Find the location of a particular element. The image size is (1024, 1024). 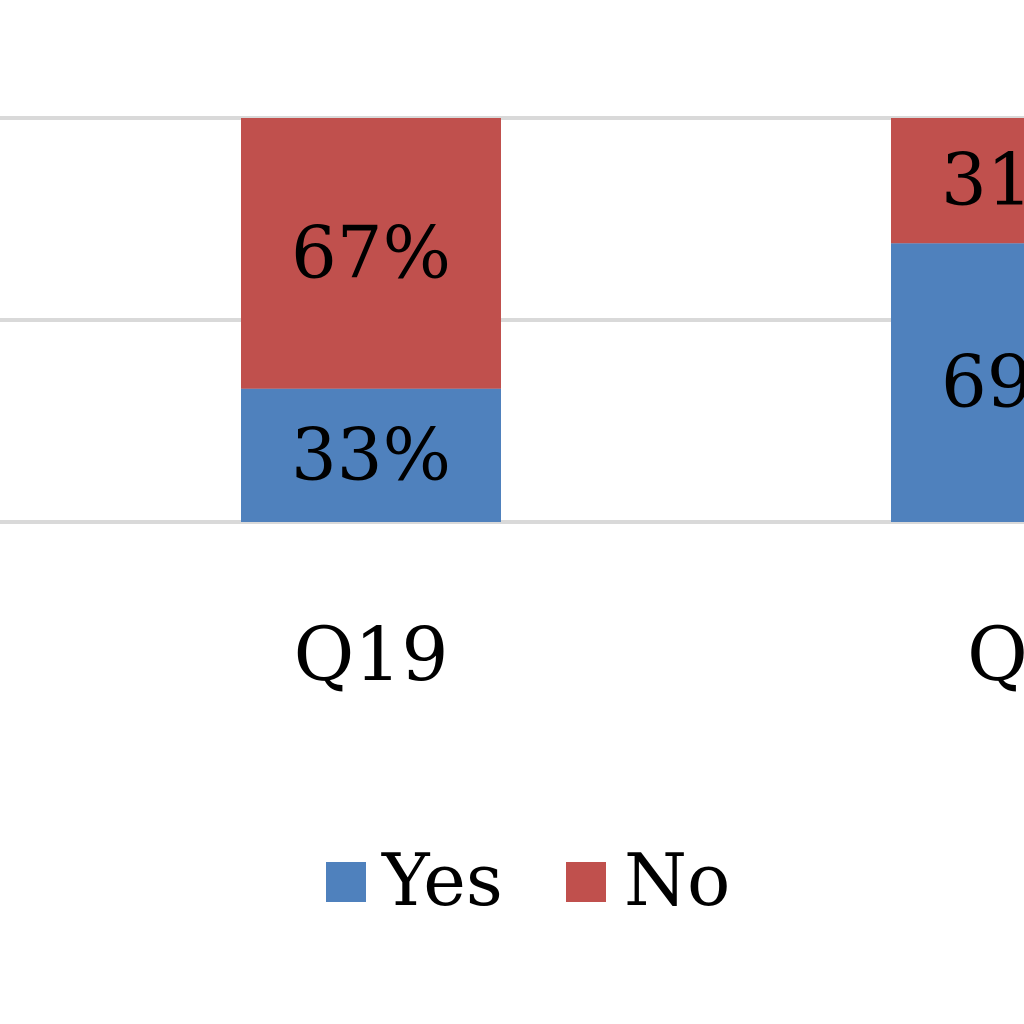

legend-swatch-yes is located at coordinates (346, 882).